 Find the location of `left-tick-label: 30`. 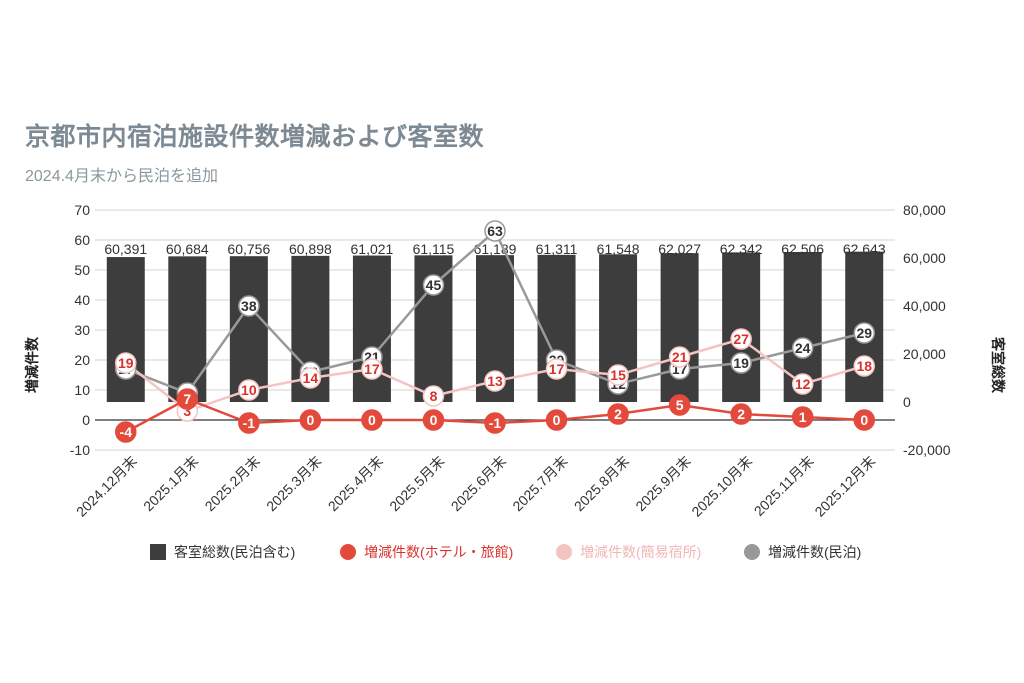

left-tick-label: 30 is located at coordinates (82, 330).